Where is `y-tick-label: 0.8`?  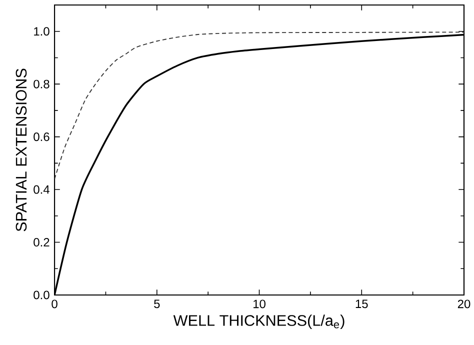
y-tick-label: 0.8 is located at coordinates (42, 84).